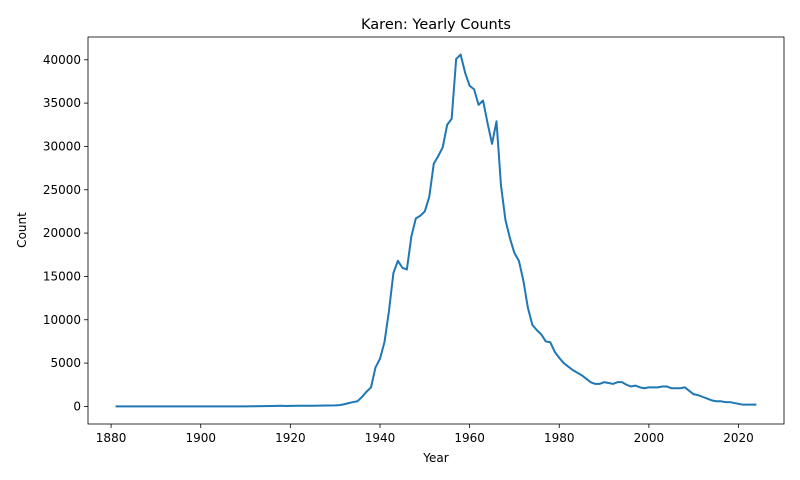  Describe the element at coordinates (111, 438) in the screenshot. I see `x-tick-label: 1880` at that location.